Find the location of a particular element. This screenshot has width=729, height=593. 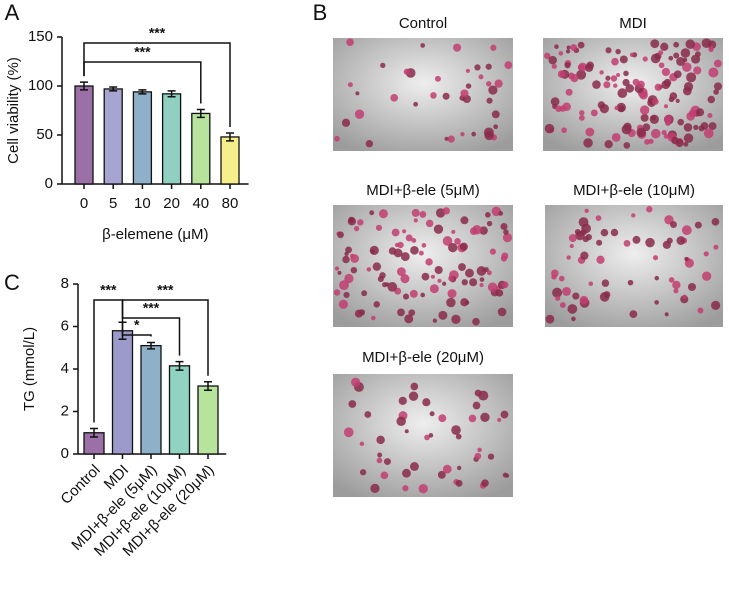

panel-letter: B is located at coordinates (320, 12).